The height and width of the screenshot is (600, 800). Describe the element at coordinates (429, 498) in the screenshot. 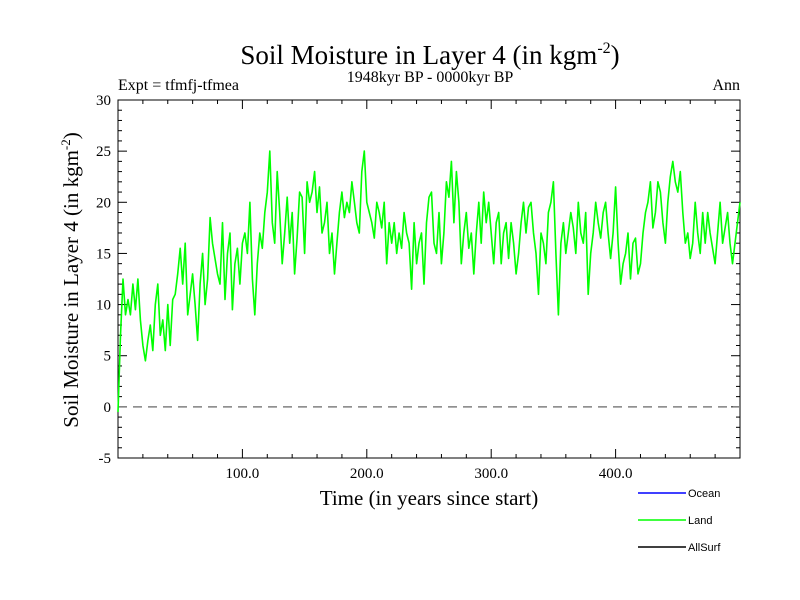

I see `x-axis-title: Time (in years since start)` at that location.